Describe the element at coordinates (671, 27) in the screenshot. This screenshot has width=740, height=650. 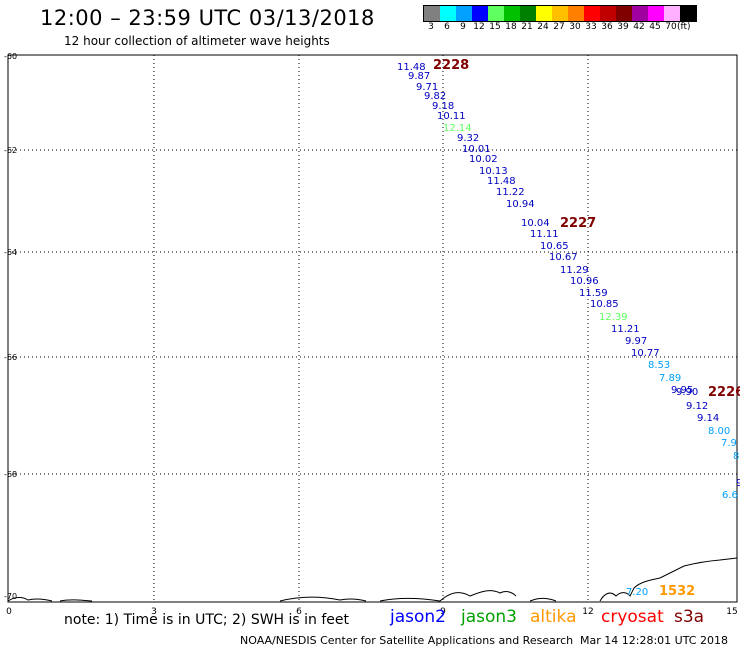
I see `legend-label: 70` at that location.